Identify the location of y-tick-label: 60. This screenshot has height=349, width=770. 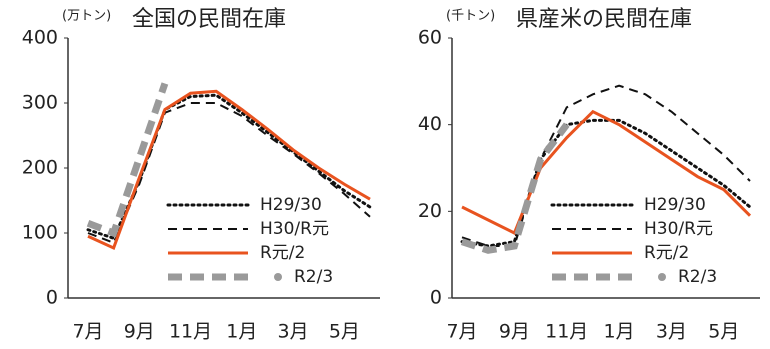
(430, 38).